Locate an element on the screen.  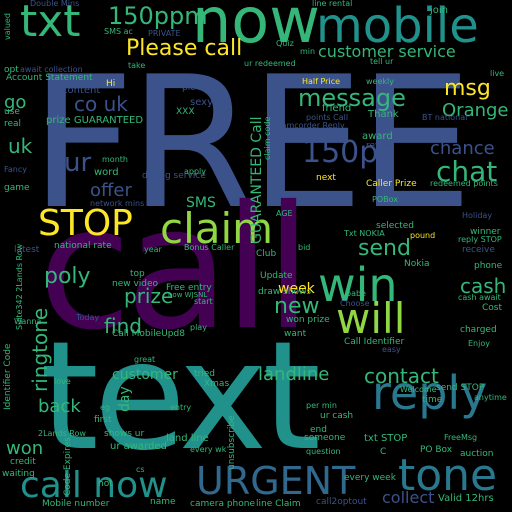
word-welcome: Welcome is located at coordinates (418, 389).